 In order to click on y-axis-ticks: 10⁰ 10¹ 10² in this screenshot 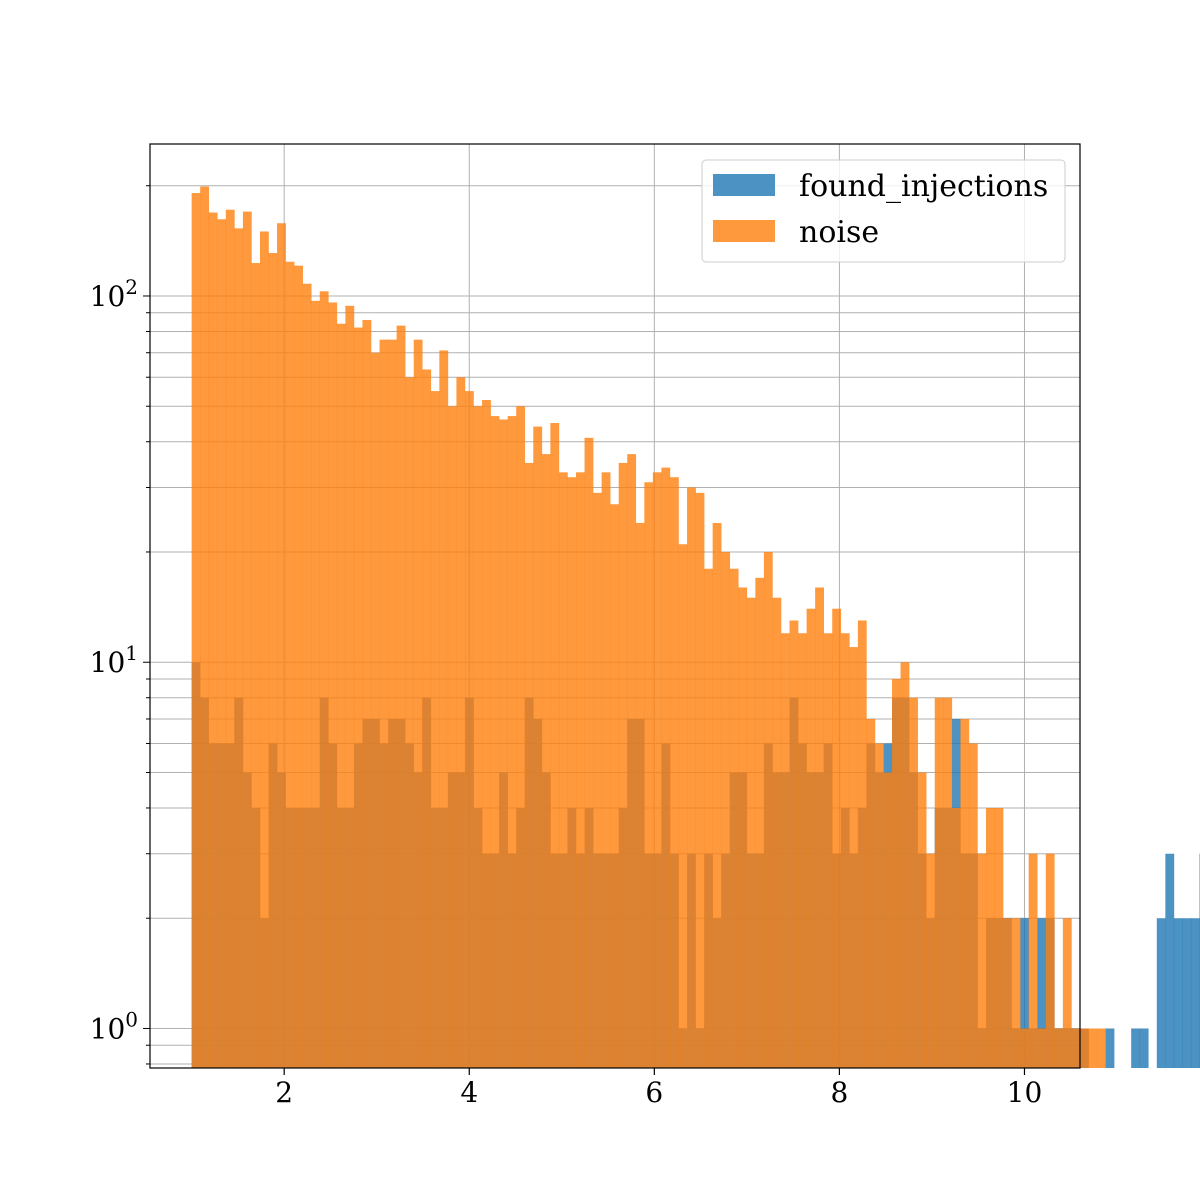, I will do `click(120, 625)`.